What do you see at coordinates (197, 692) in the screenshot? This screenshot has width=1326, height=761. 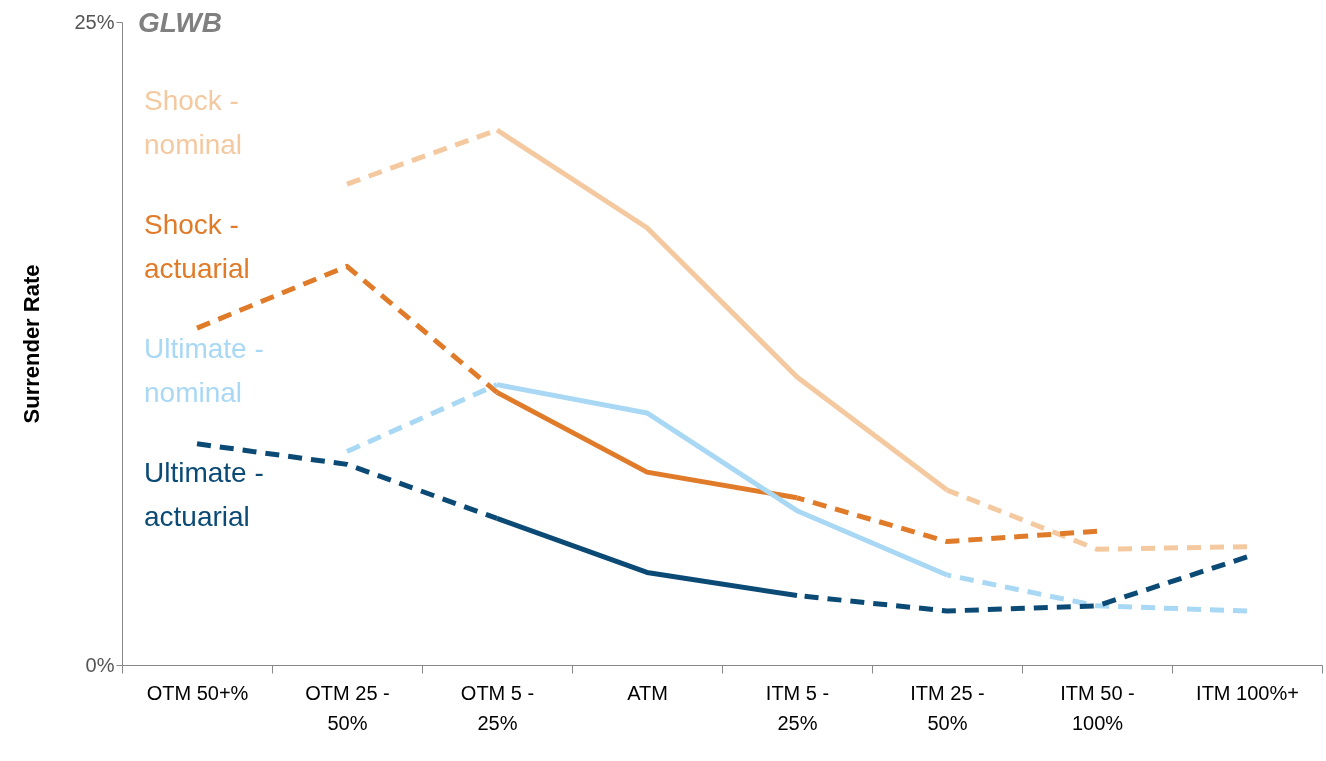 I see `x-tick-label: OTM 50+%` at bounding box center [197, 692].